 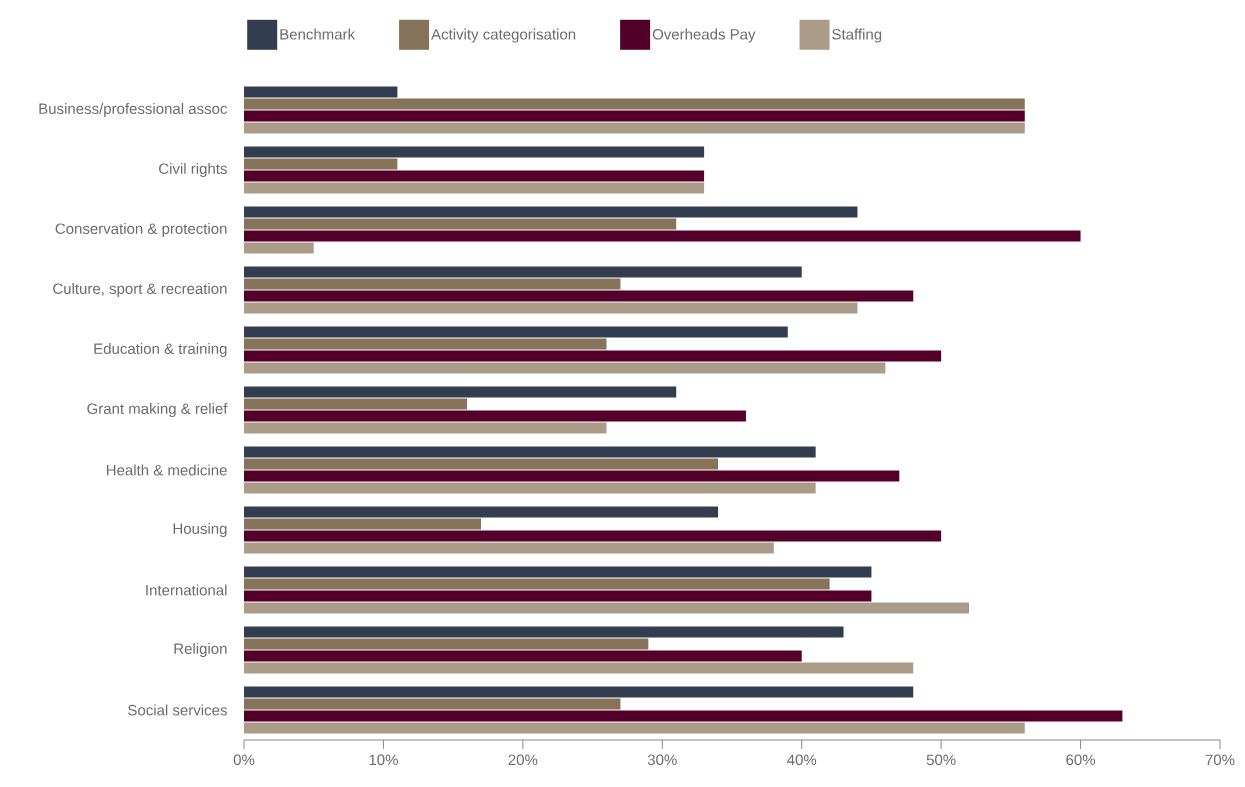 What do you see at coordinates (140, 290) in the screenshot?
I see `y-tick-label: Culture, sport & recreation` at bounding box center [140, 290].